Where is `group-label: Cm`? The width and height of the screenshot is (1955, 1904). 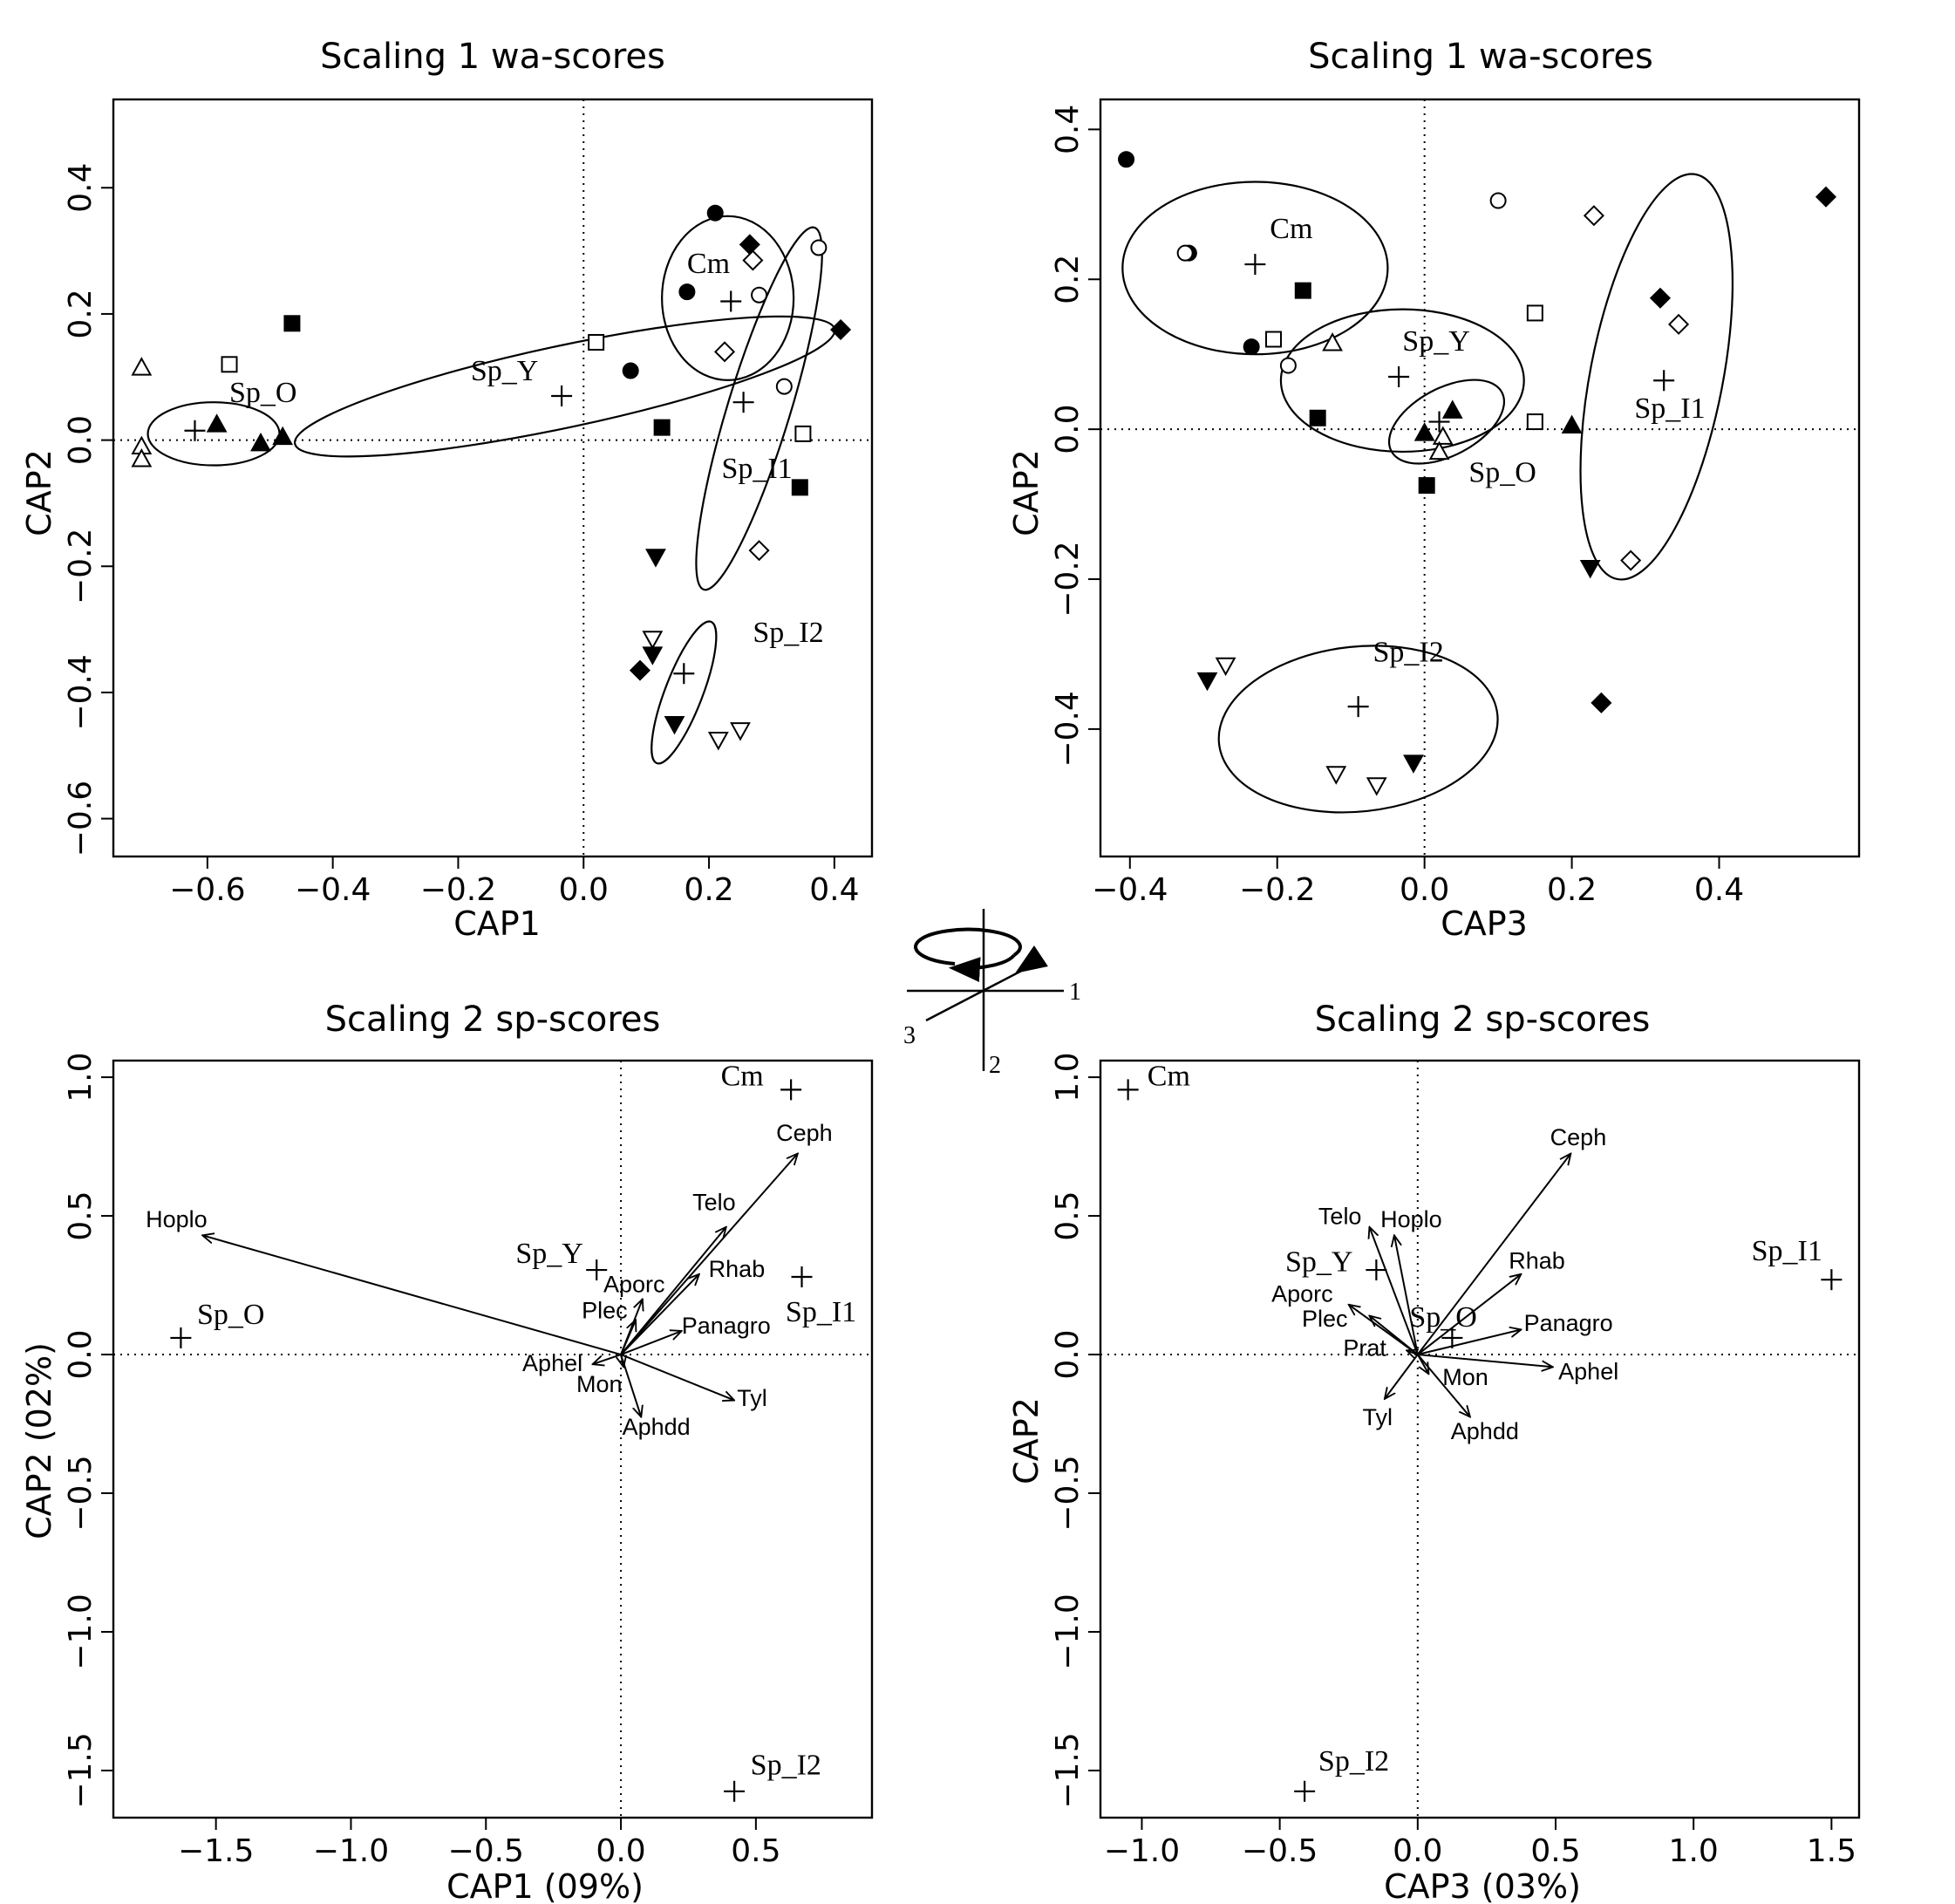 group-label: Cm is located at coordinates (708, 264).